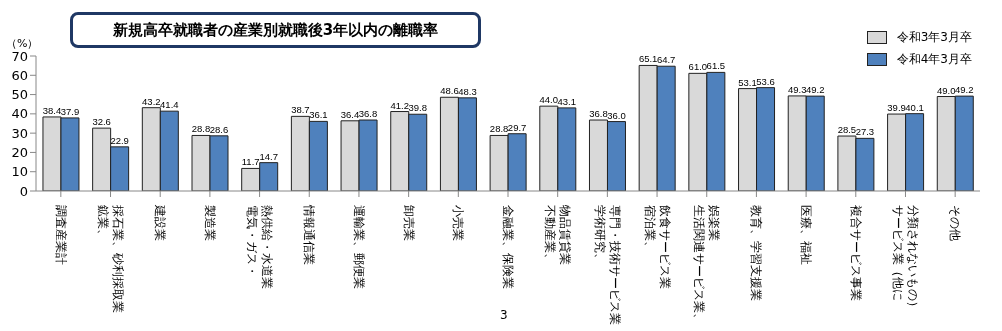 The height and width of the screenshot is (331, 1002). I want to click on x-tick-label: 教育、学習支援業, so click(756, 253).